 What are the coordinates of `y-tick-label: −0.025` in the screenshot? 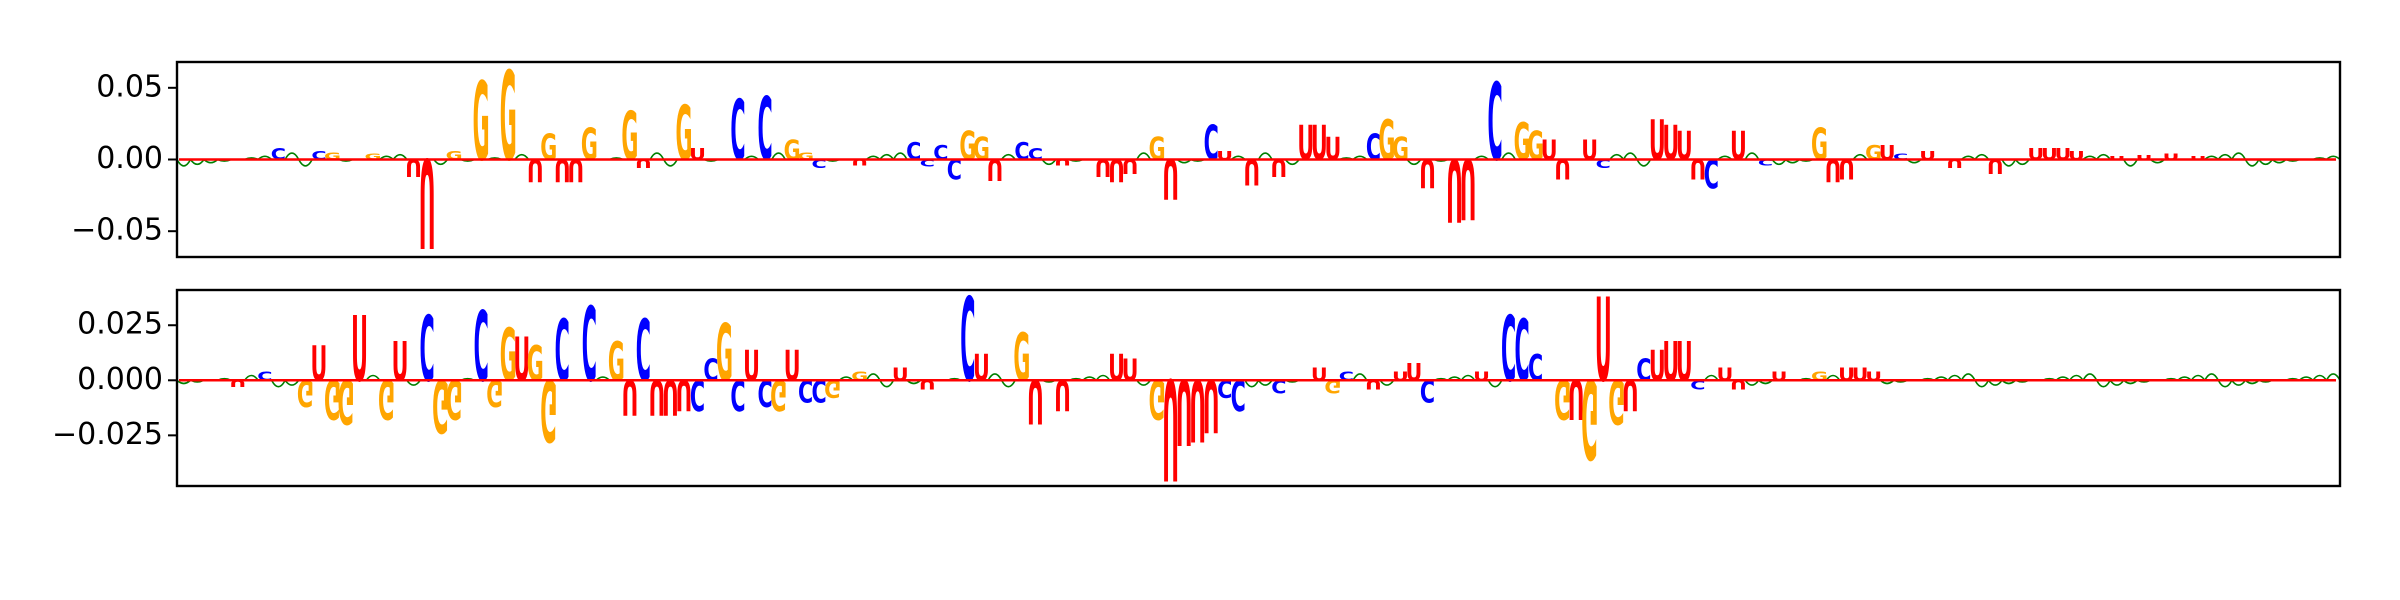 It's located at (107, 434).